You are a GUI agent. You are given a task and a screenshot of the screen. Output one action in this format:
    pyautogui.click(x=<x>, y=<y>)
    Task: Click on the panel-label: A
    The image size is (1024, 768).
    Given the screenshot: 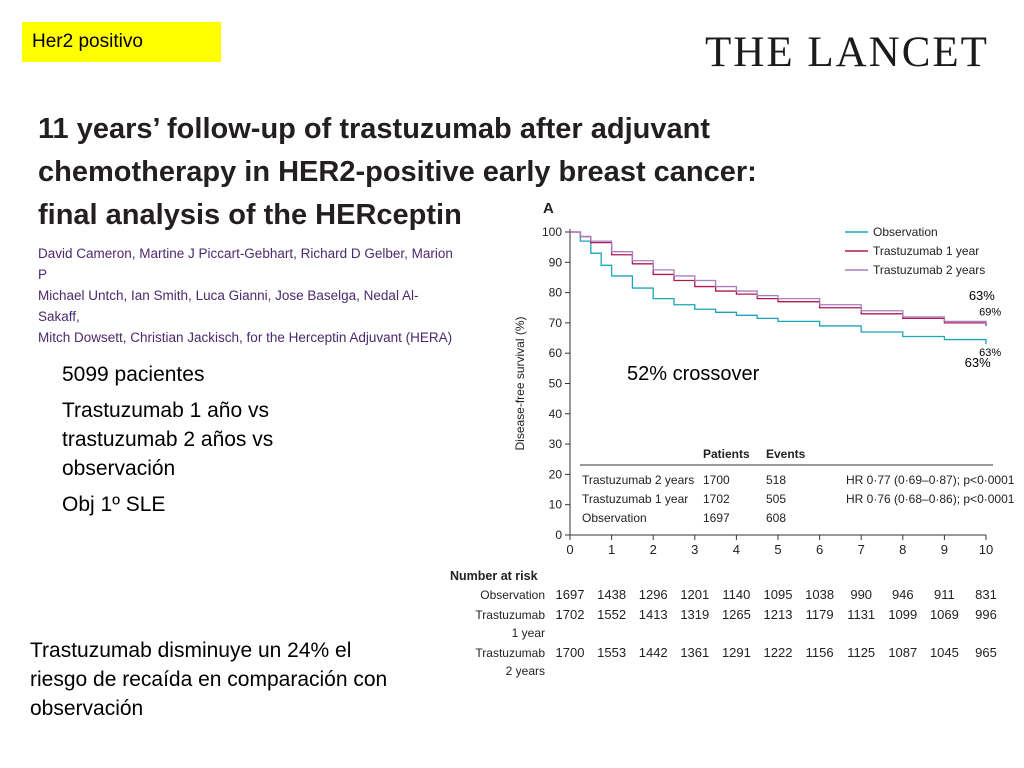 What is the action you would take?
    pyautogui.click(x=548, y=208)
    